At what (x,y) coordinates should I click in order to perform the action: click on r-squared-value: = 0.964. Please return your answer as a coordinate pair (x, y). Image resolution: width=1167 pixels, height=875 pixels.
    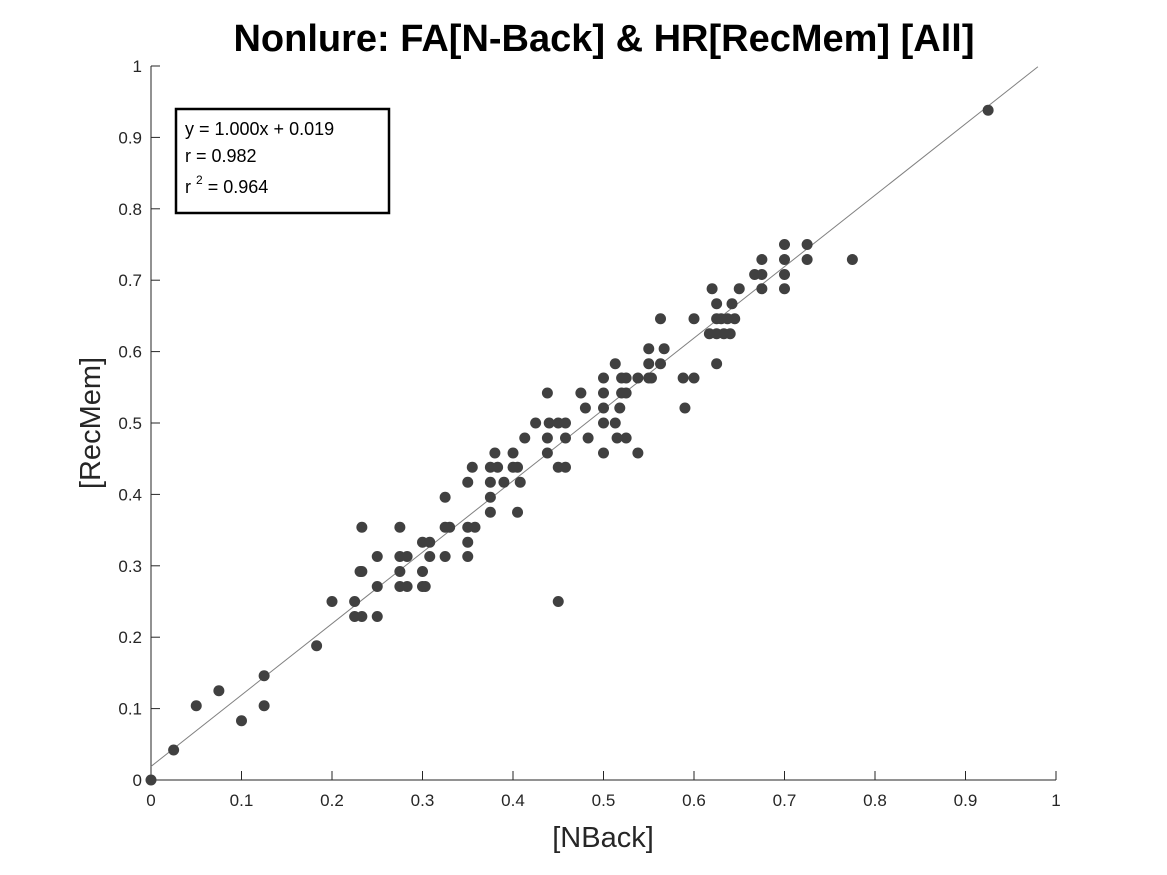
    Looking at the image, I should click on (238, 187).